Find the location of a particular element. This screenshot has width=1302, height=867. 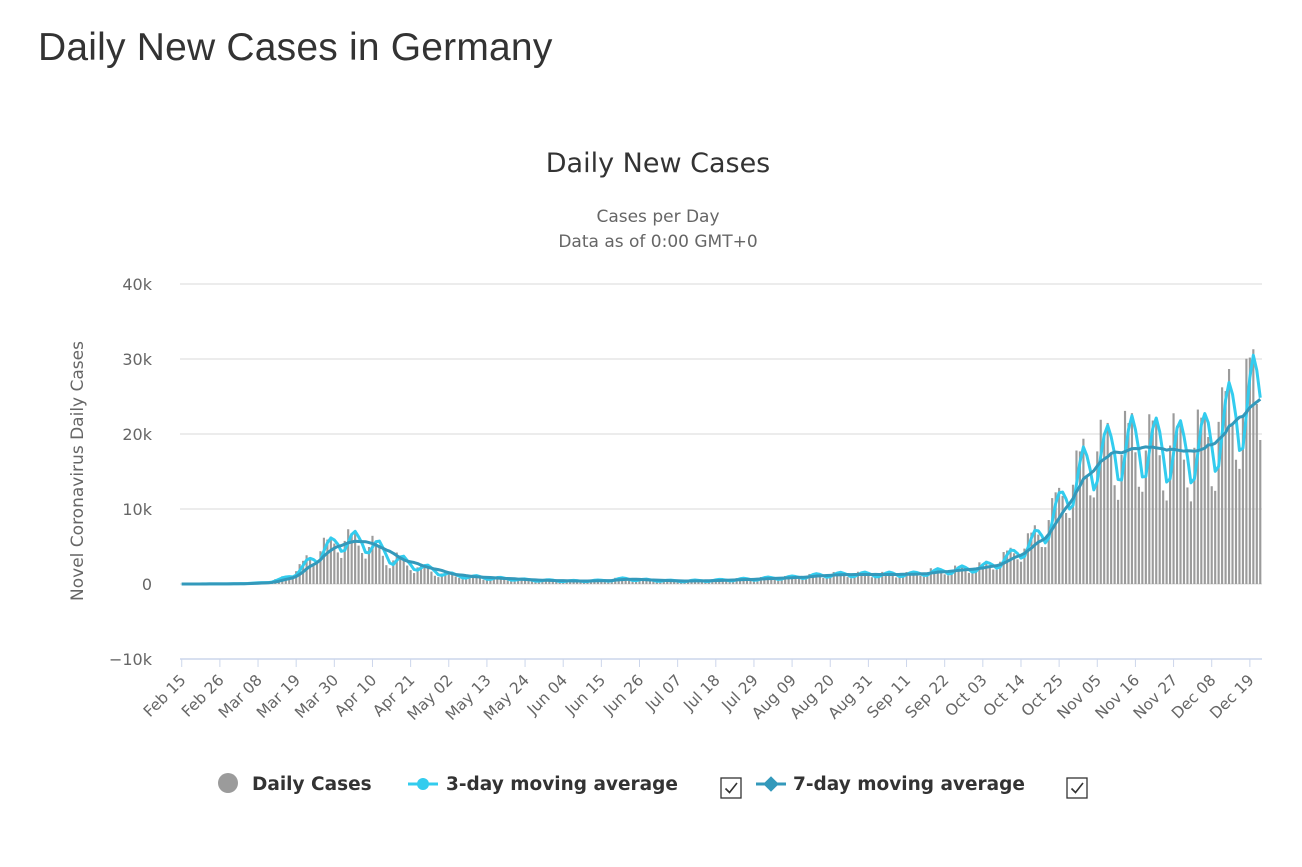

chart-title: Daily New Cases is located at coordinates (658, 163).